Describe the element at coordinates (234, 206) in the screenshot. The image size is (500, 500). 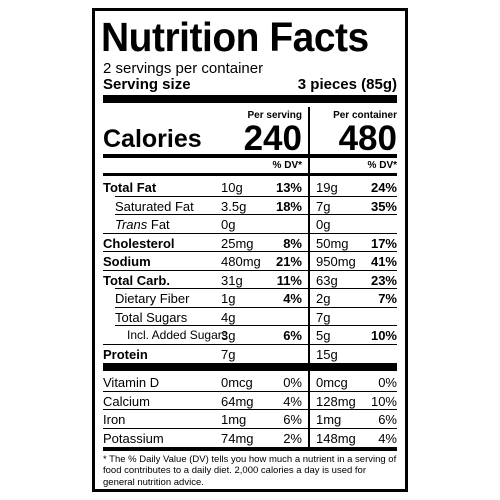
I see `amount: 3.5g` at that location.